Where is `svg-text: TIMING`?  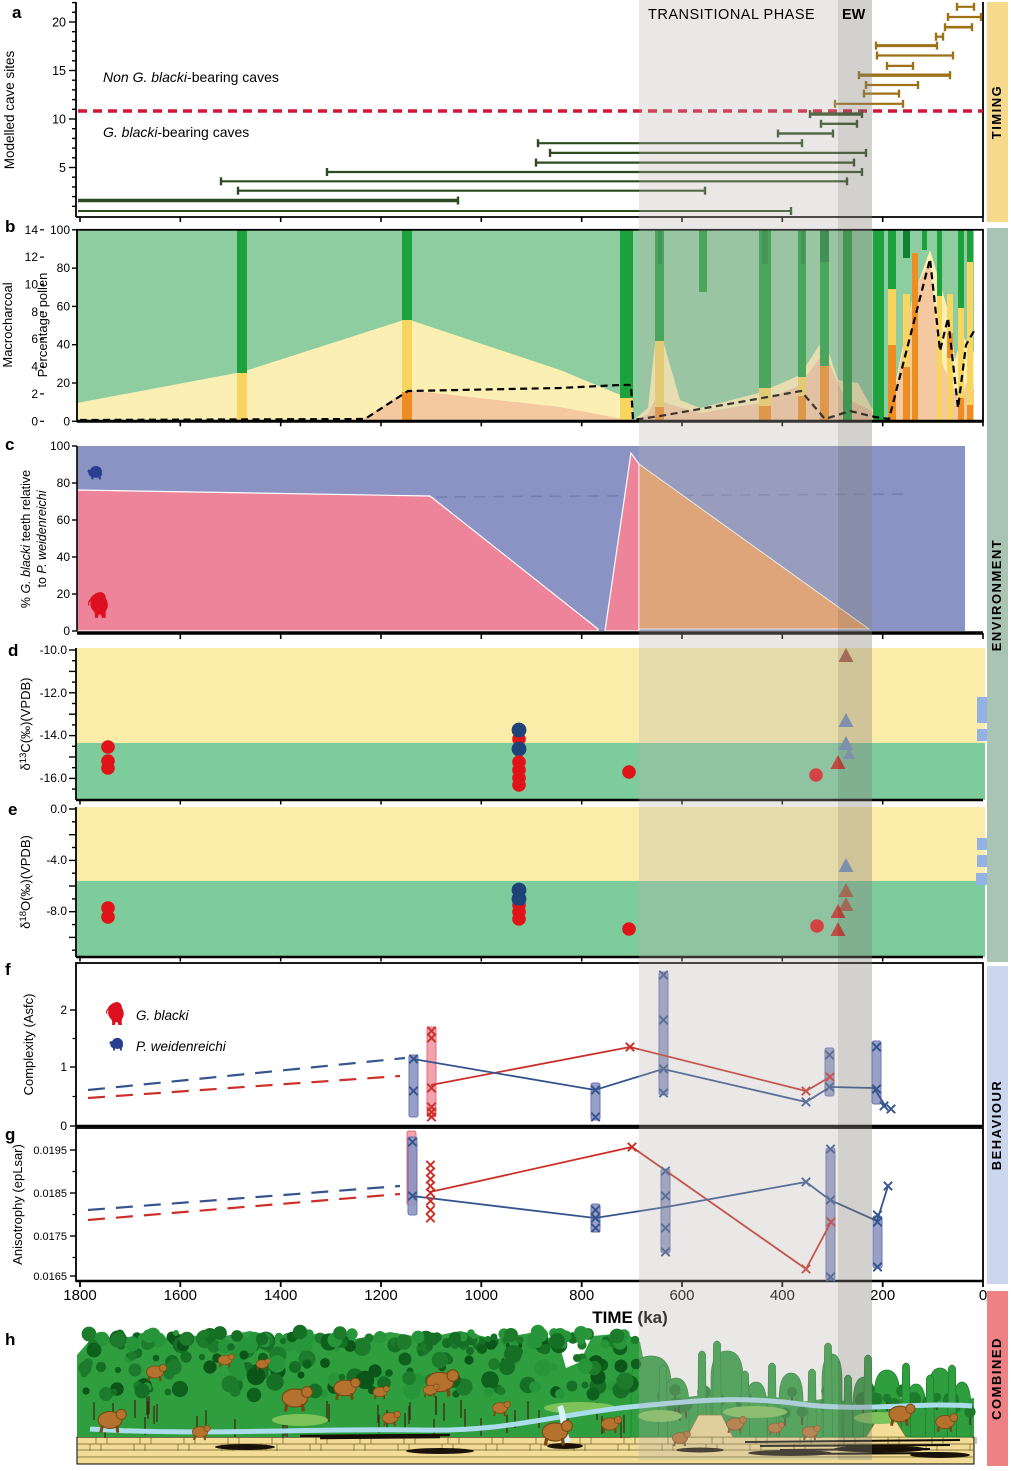 svg-text: TIMING is located at coordinates (996, 112).